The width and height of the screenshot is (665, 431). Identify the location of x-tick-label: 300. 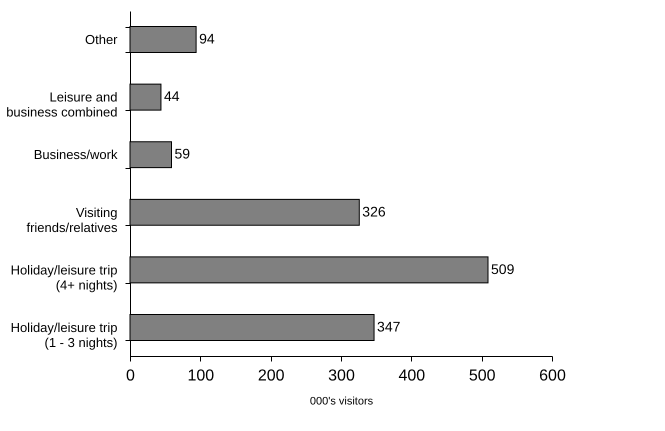
(341, 376).